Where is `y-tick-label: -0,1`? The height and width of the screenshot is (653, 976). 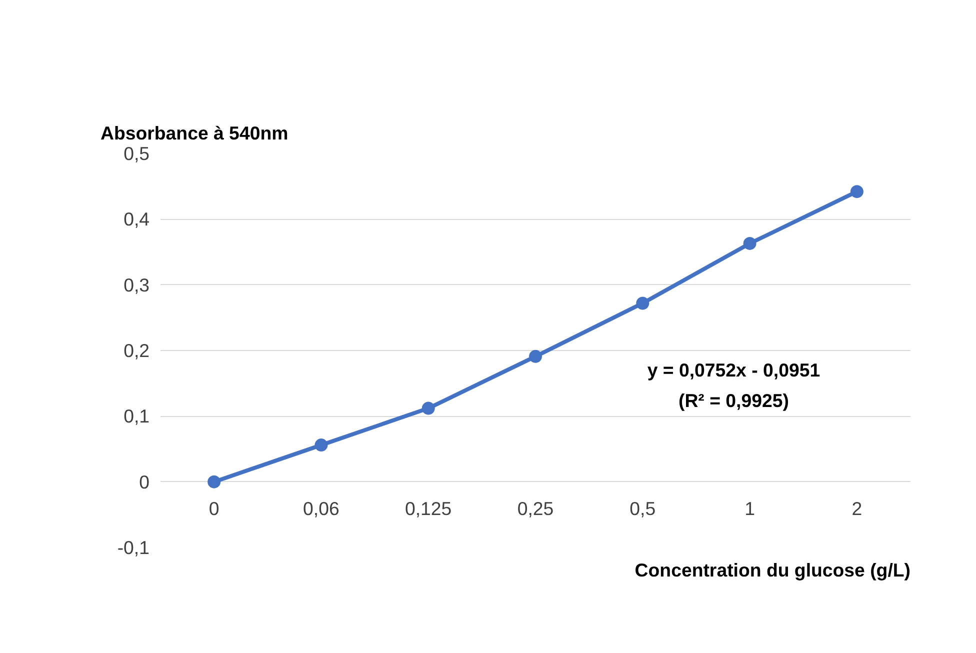 y-tick-label: -0,1 is located at coordinates (133, 547).